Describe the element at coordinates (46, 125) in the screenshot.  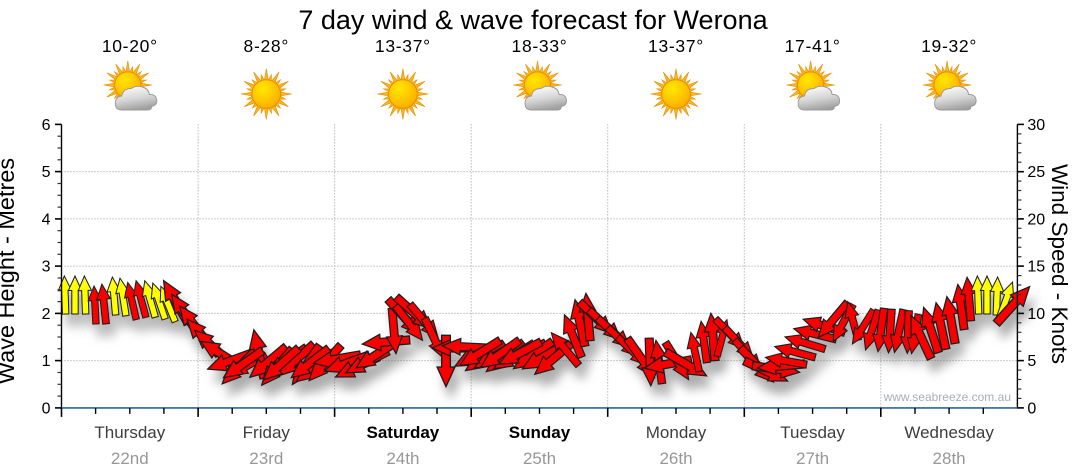
I see `svg-text: 6` at that location.